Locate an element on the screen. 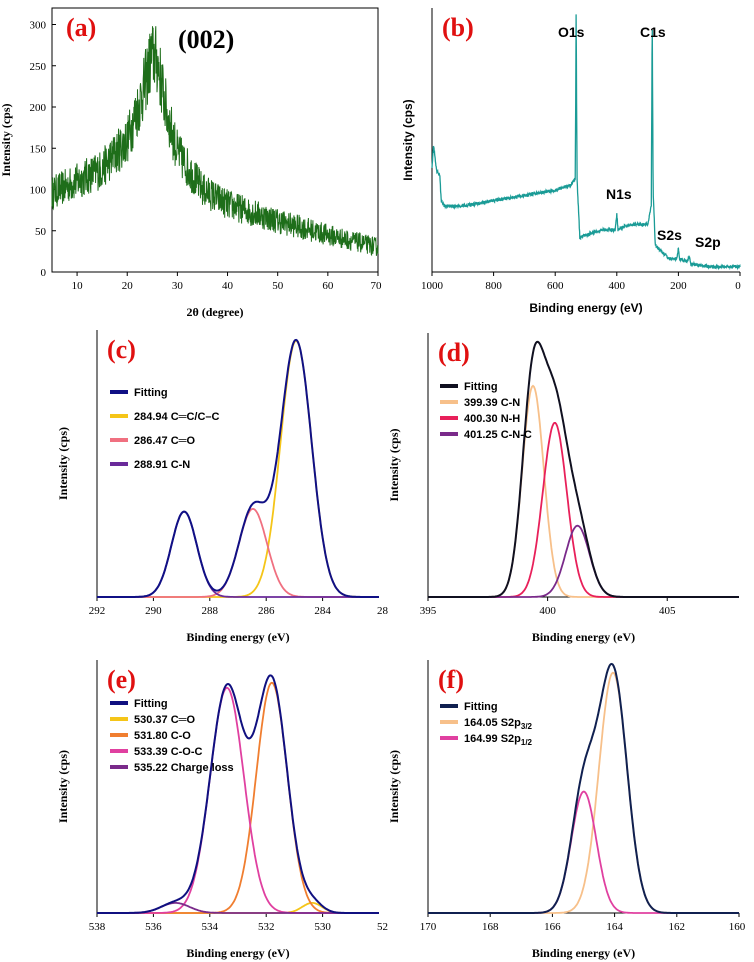 The image size is (754, 962). legend-label: 401.25 C-N-C is located at coordinates (498, 435).